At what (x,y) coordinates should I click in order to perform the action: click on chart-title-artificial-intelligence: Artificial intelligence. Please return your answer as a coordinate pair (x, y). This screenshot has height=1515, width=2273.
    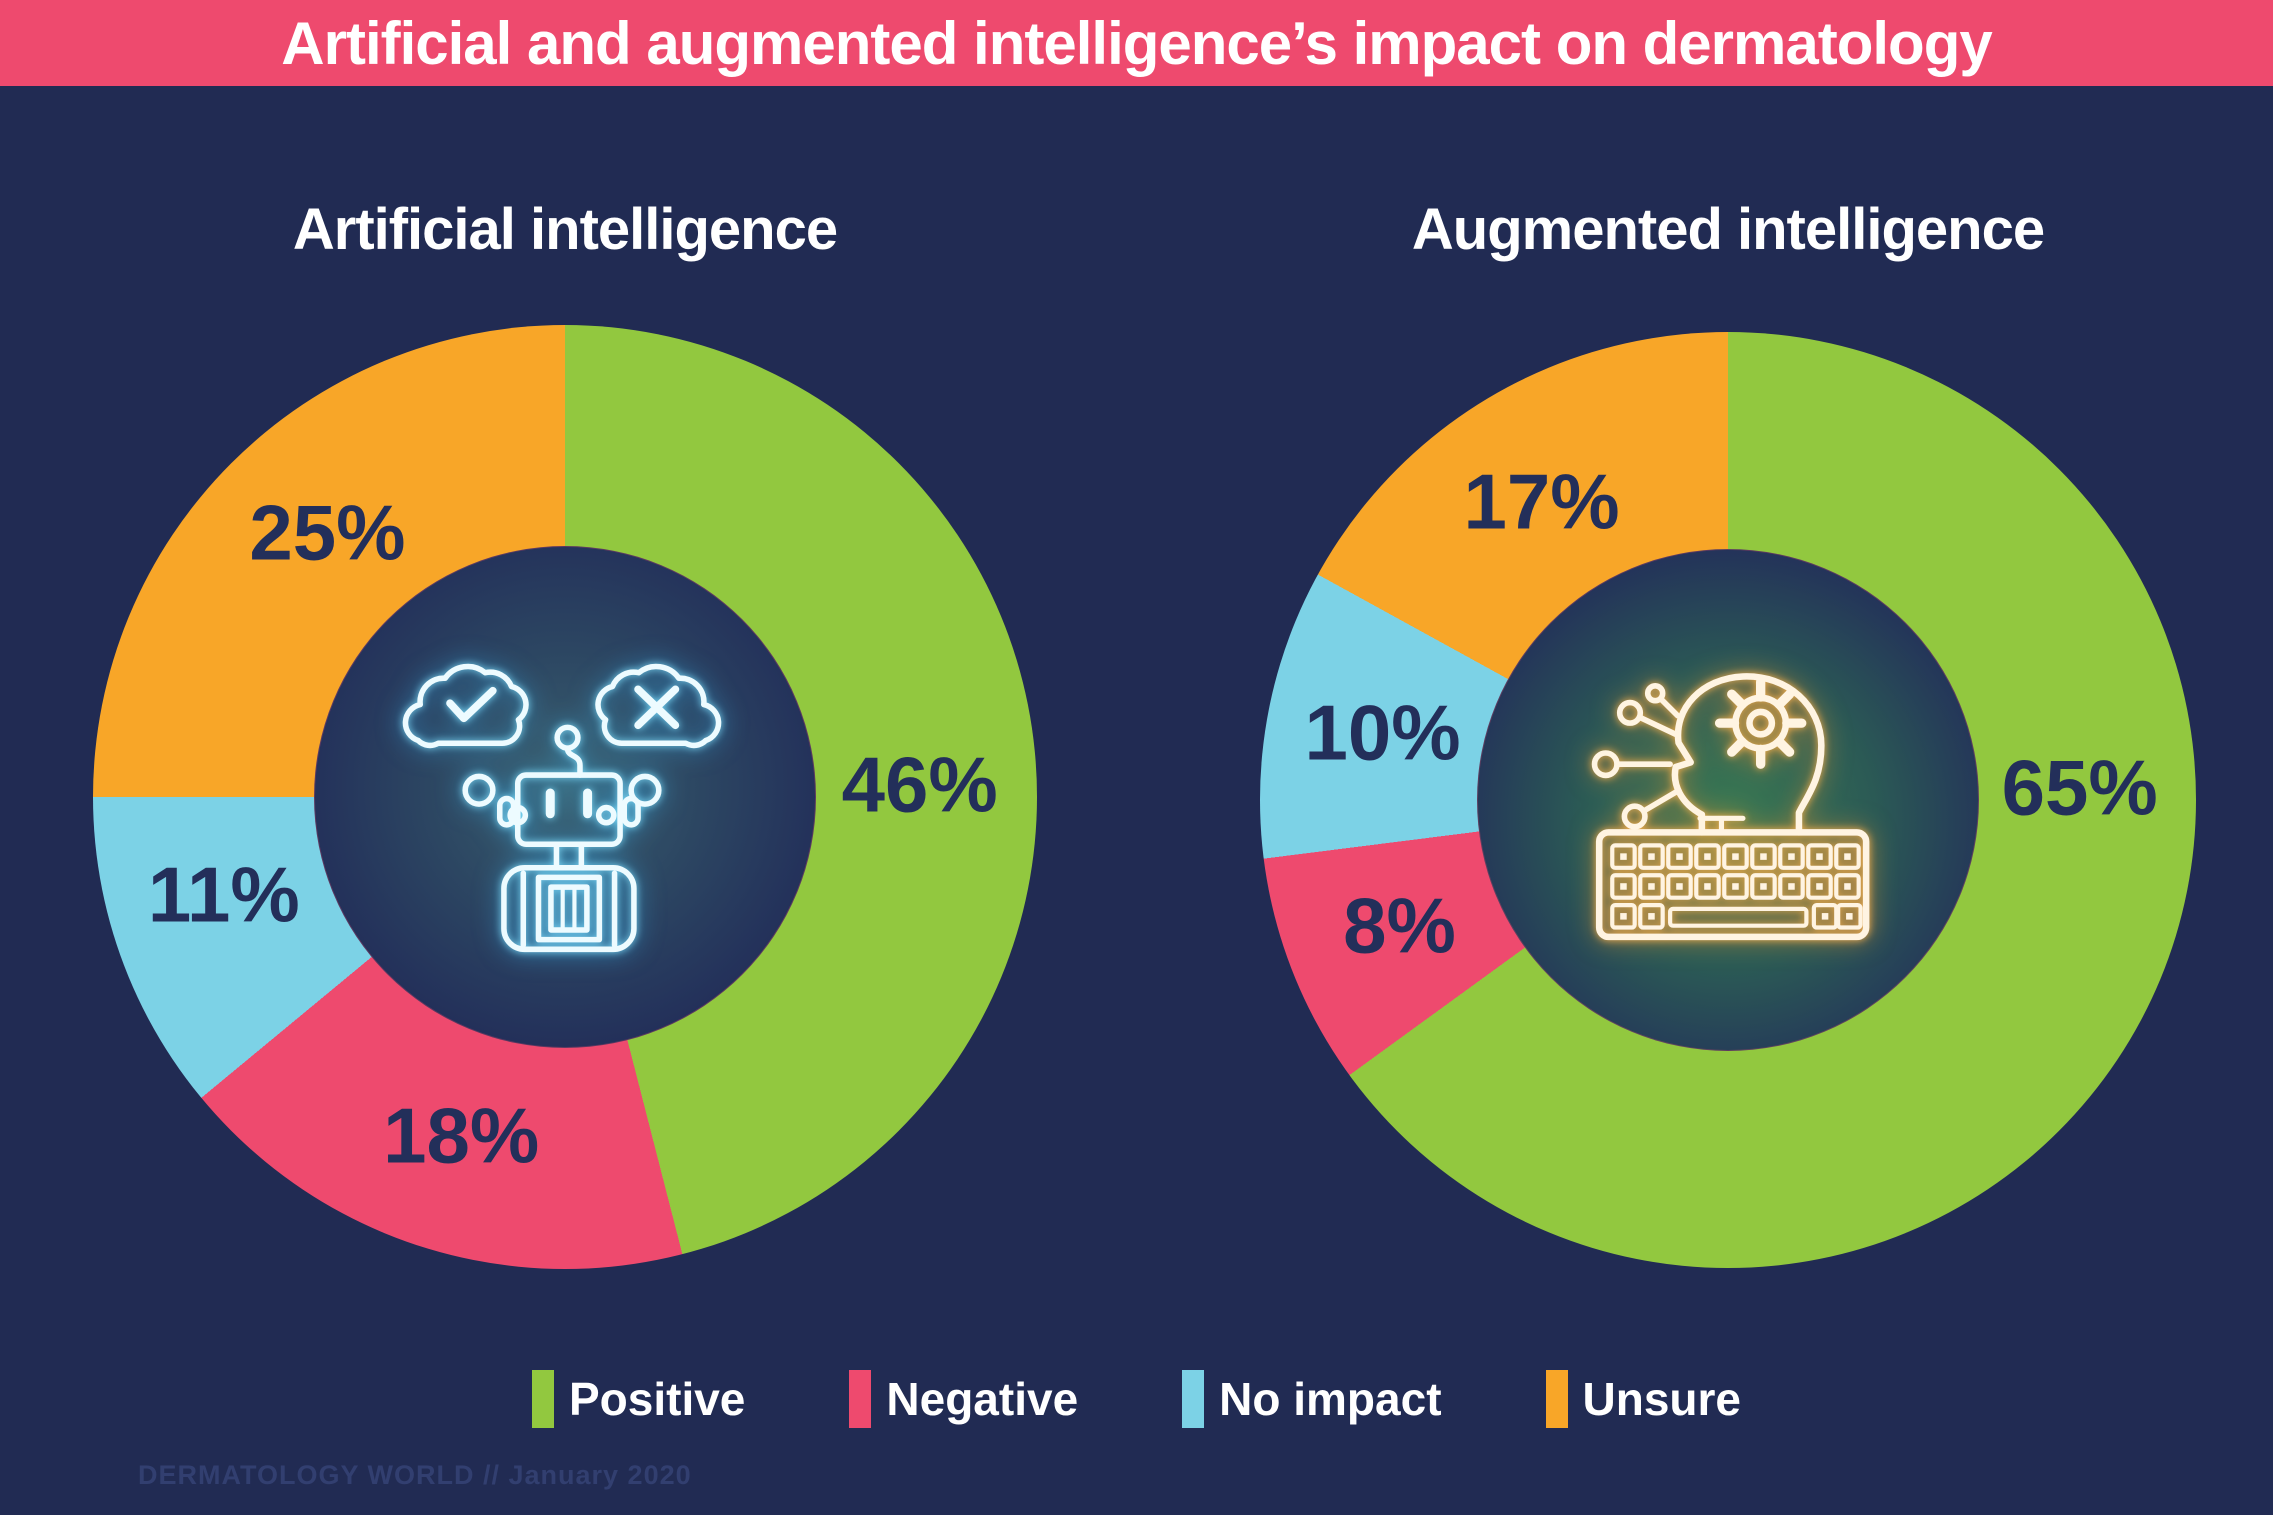
    Looking at the image, I should click on (565, 229).